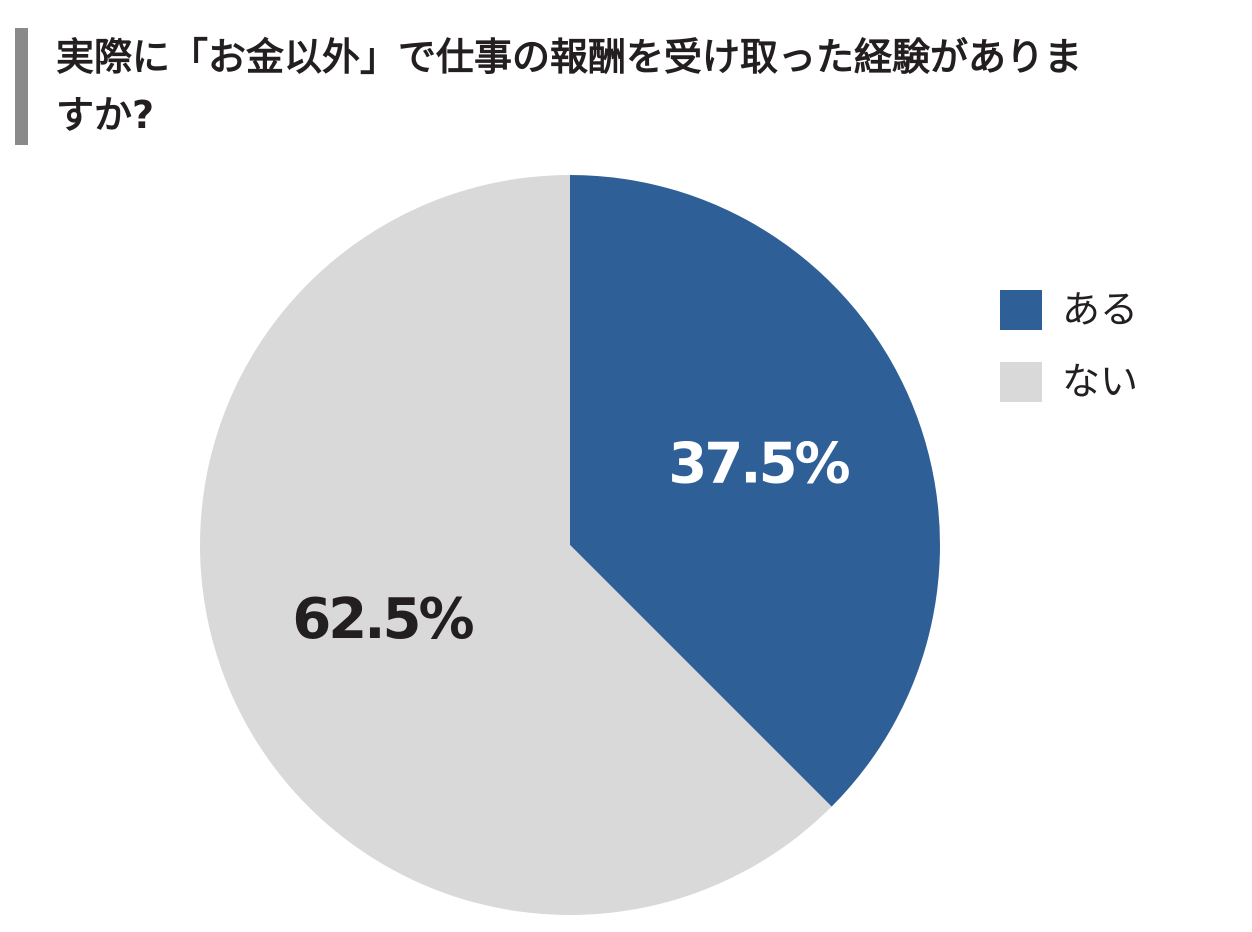  What do you see at coordinates (1100, 382) in the screenshot?
I see `legend-label: ない` at bounding box center [1100, 382].